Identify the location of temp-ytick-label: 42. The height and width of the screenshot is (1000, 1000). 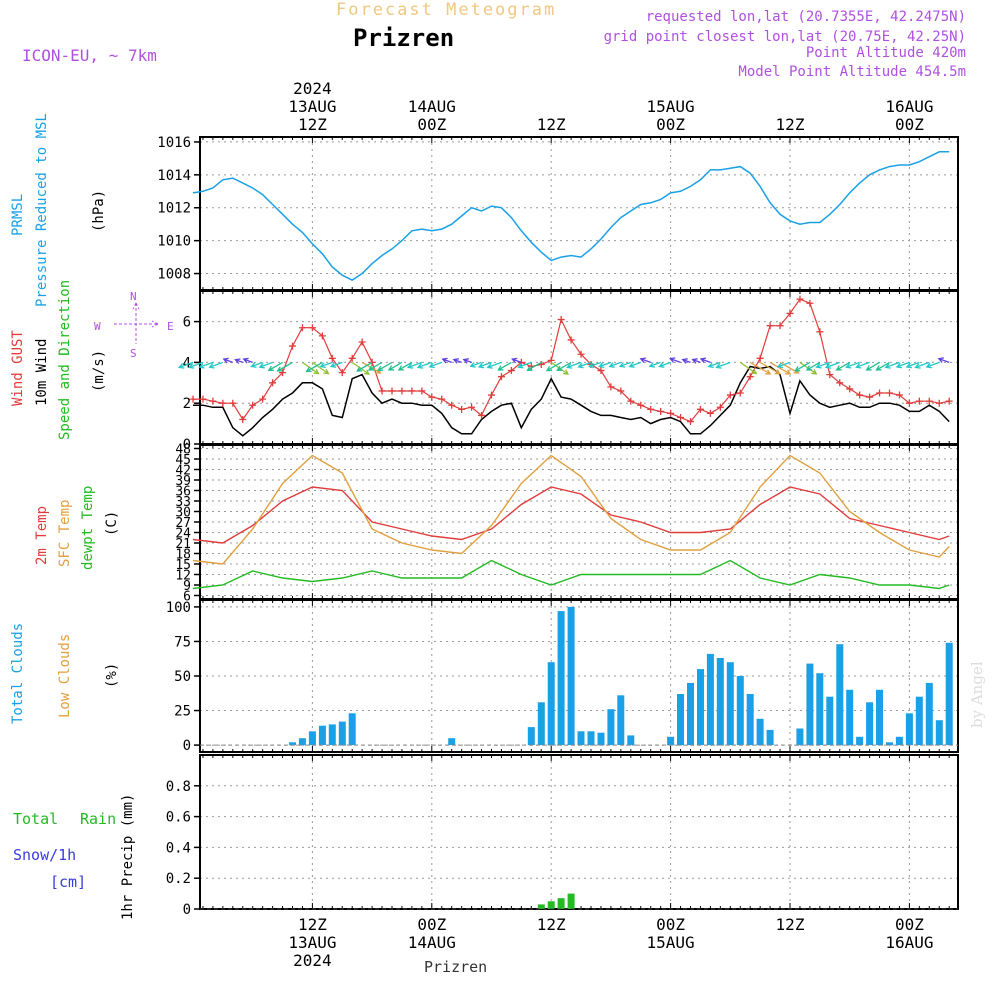
(183, 471).